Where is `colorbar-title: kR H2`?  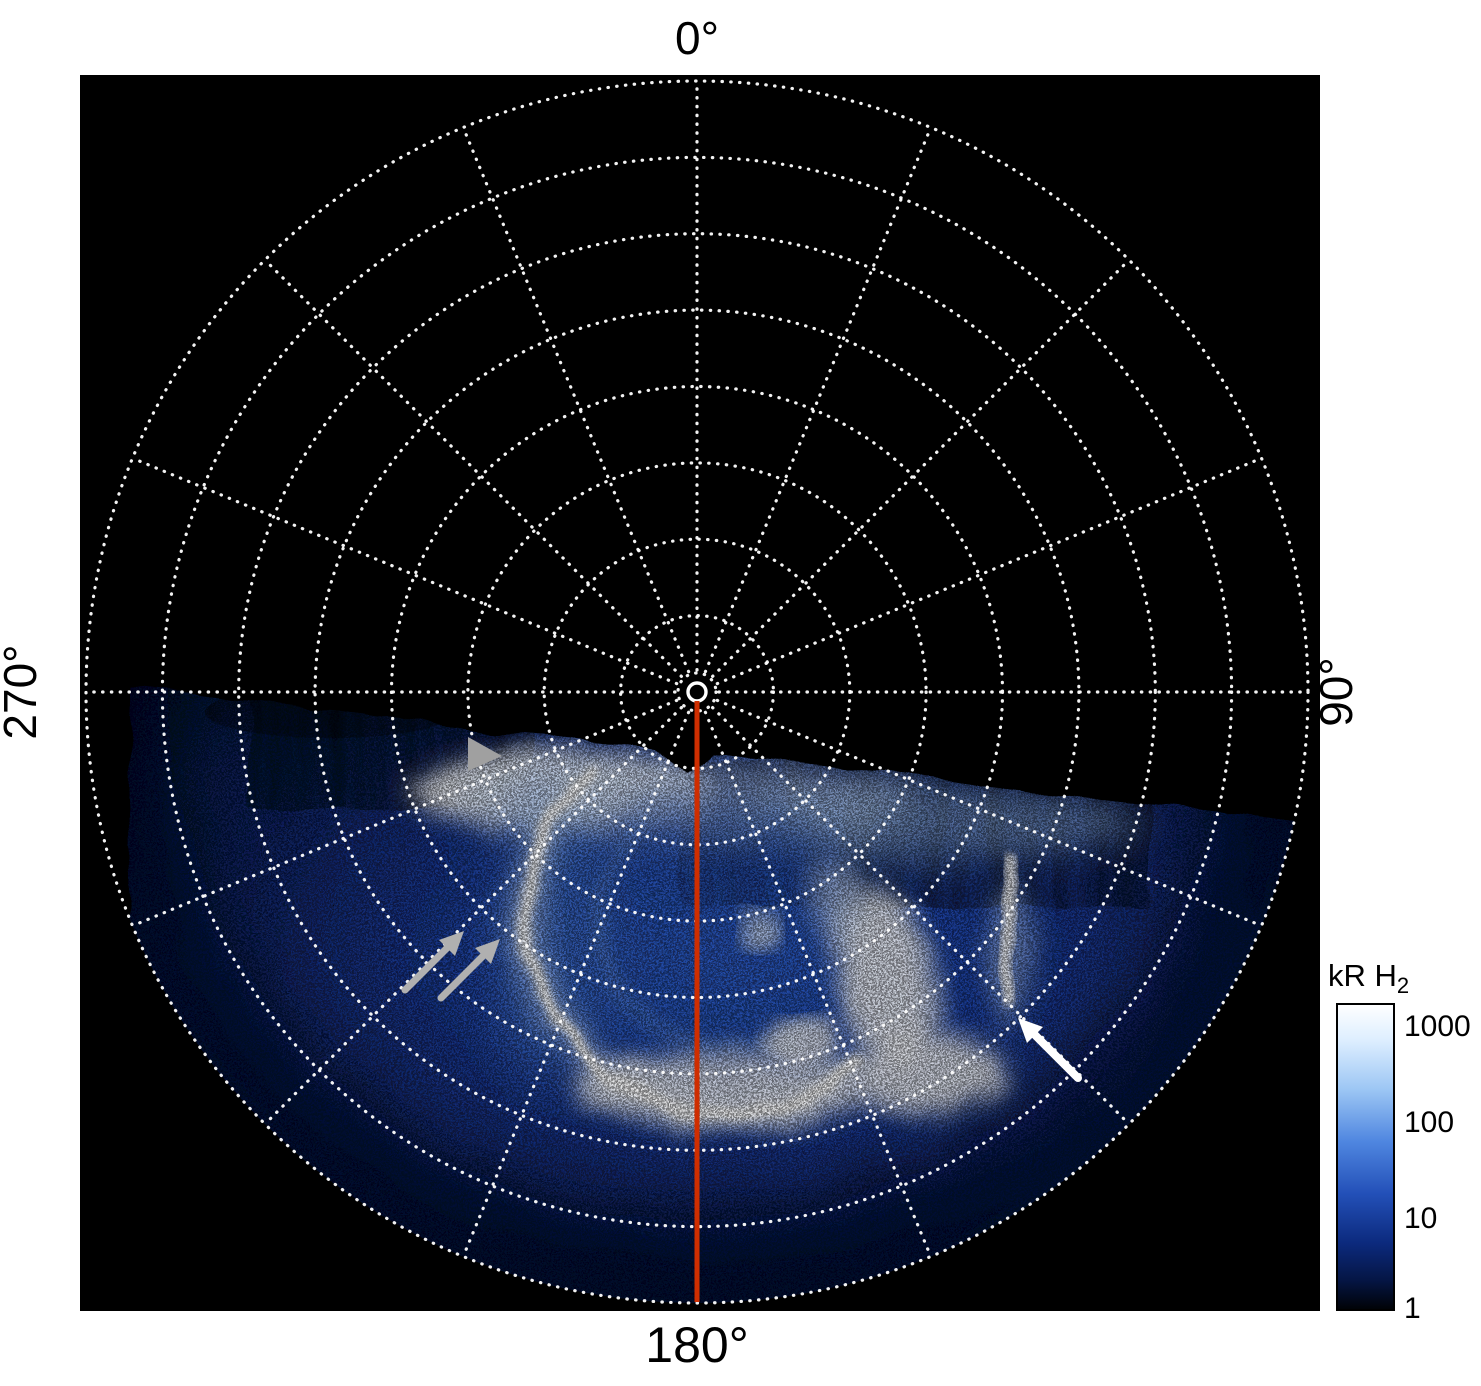
colorbar-title: kR H2 is located at coordinates (1368, 978).